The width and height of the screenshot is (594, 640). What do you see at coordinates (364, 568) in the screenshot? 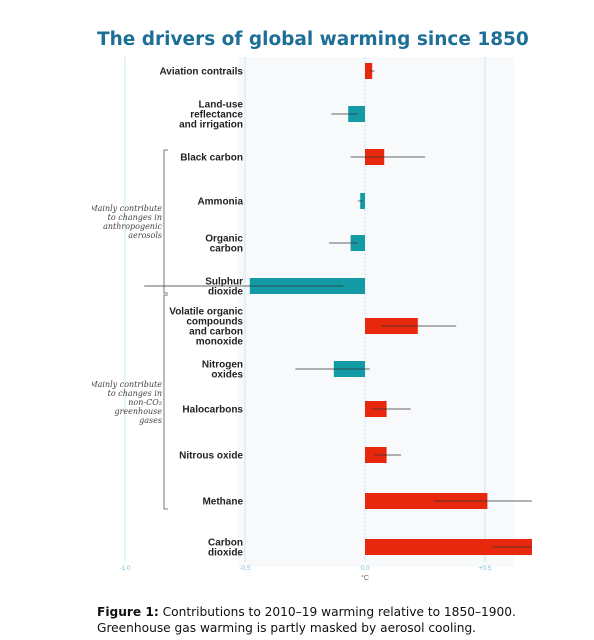
I see `x-tick-label: 0.0` at bounding box center [364, 568].